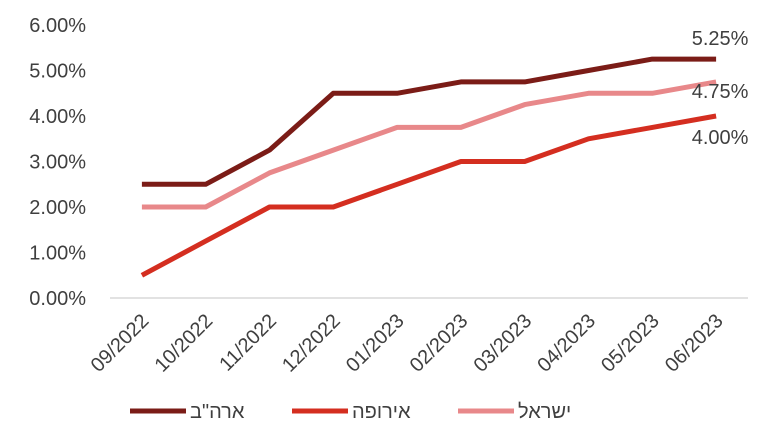  I want to click on data-labels: 5.25% 4.00% 4.75%, so click(720, 88).